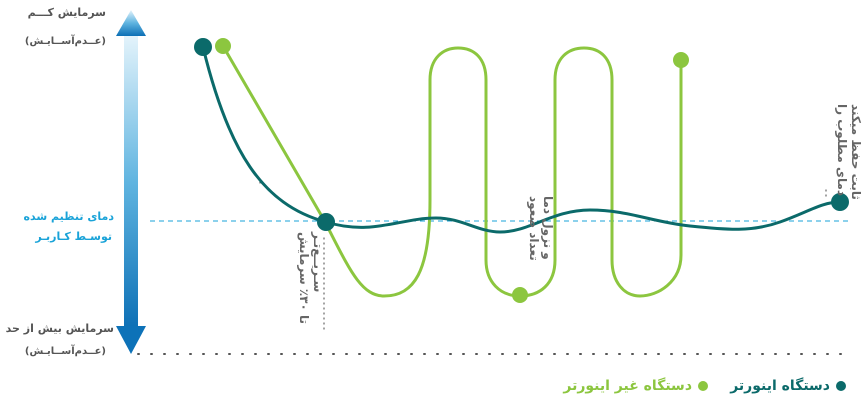  Describe the element at coordinates (840, 202) in the screenshot. I see `inverter-end-marker` at that location.